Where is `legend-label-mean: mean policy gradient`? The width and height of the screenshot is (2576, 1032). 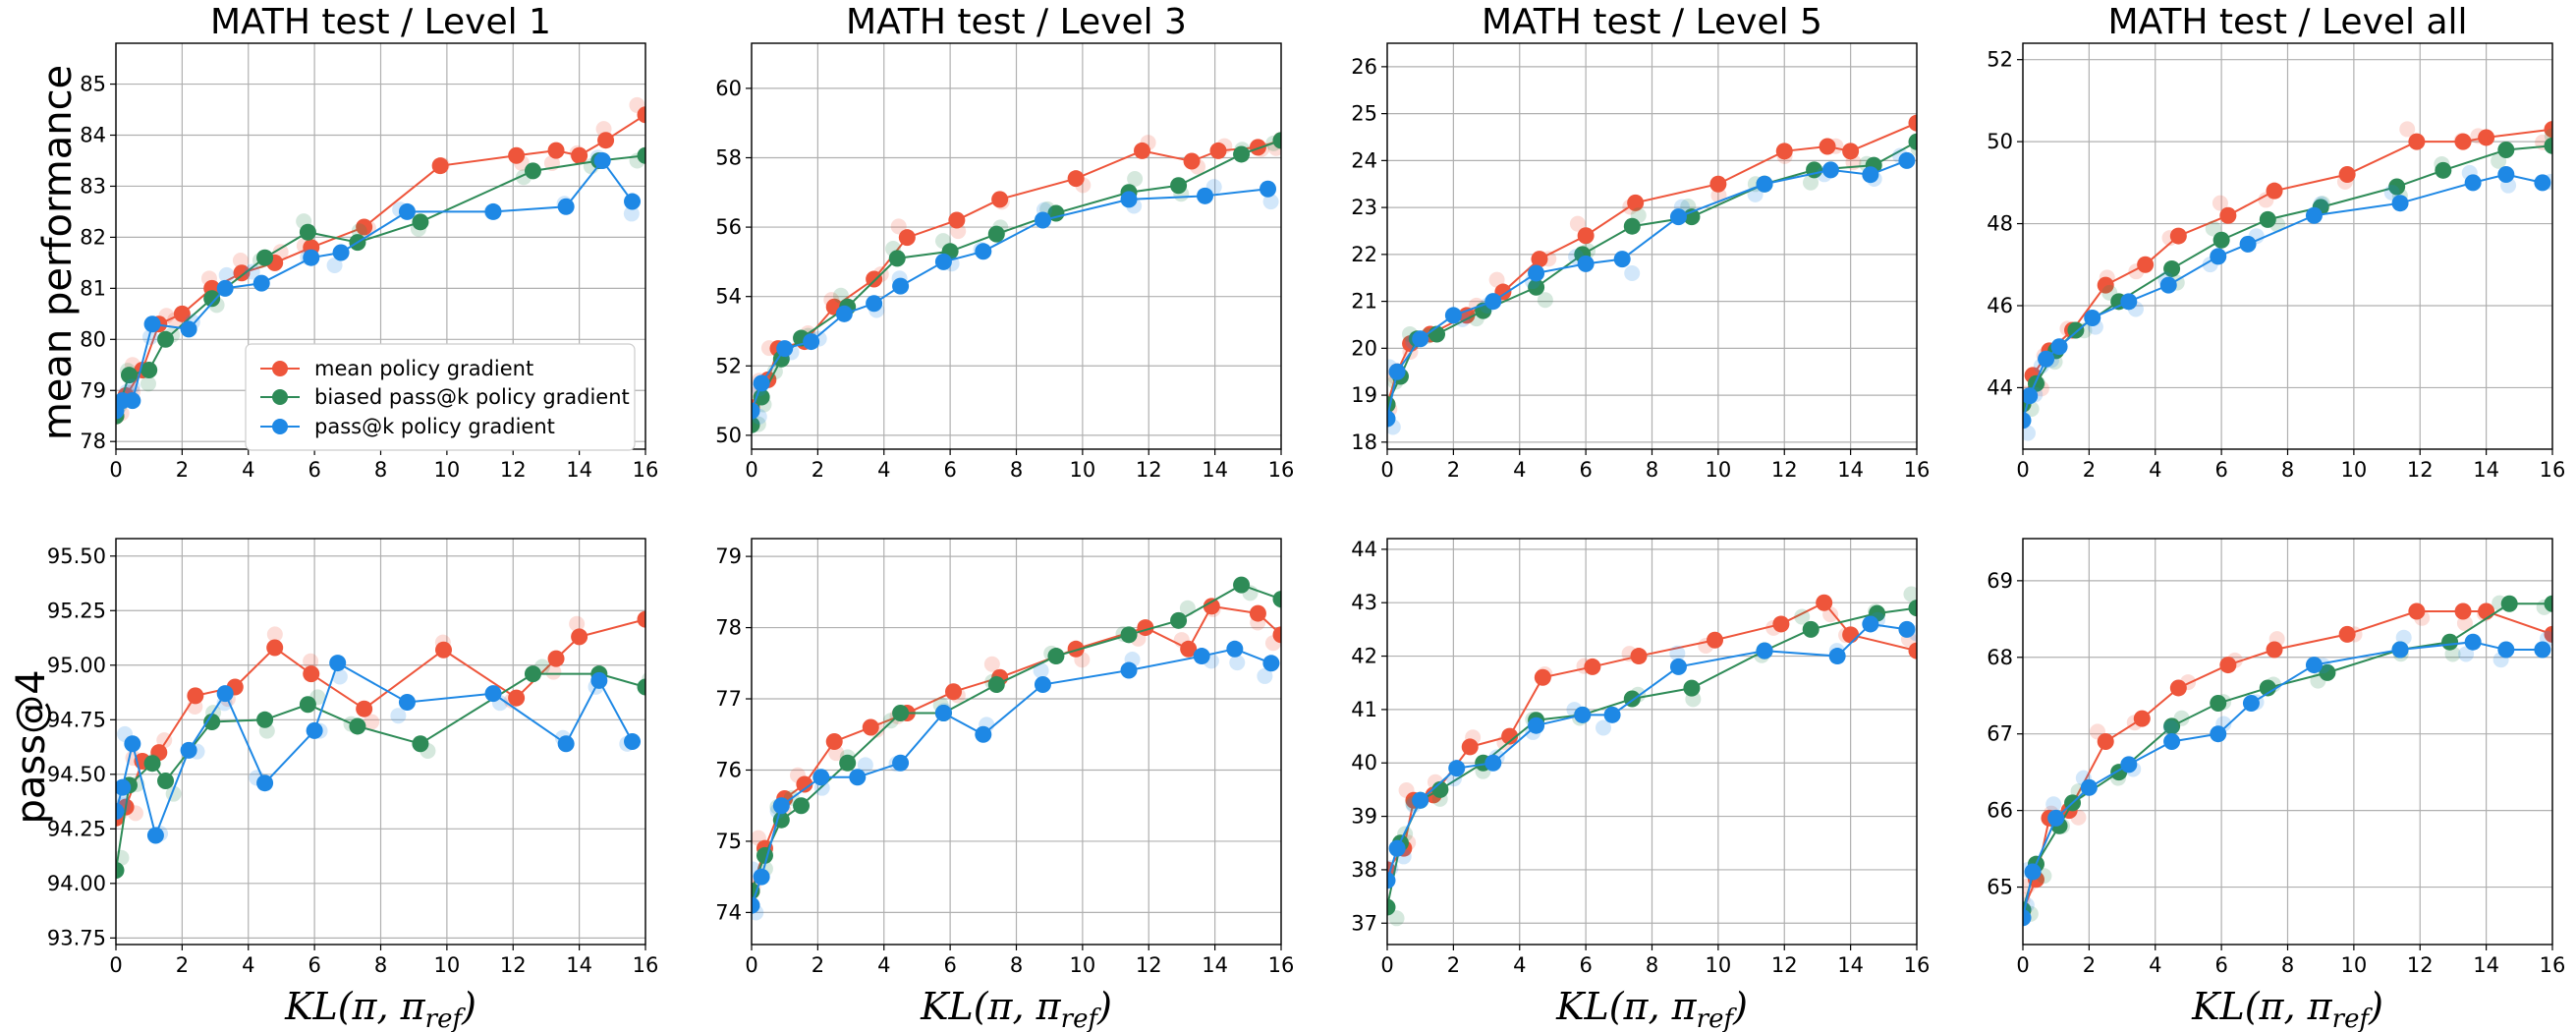 legend-label-mean: mean policy gradient is located at coordinates (423, 368).